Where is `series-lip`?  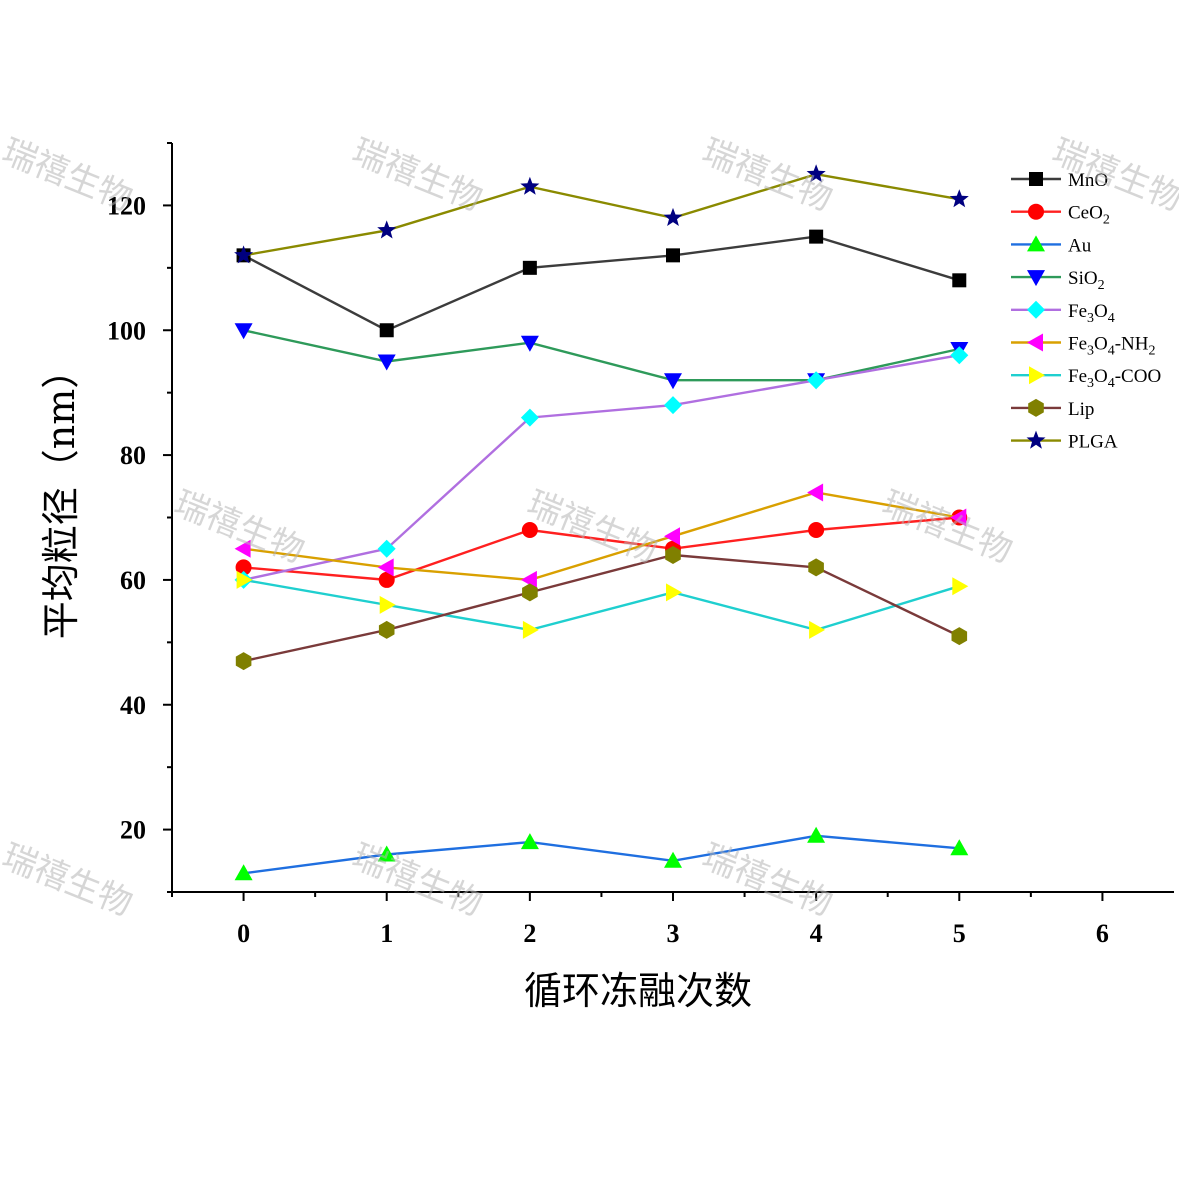
series-lip is located at coordinates (601, 608).